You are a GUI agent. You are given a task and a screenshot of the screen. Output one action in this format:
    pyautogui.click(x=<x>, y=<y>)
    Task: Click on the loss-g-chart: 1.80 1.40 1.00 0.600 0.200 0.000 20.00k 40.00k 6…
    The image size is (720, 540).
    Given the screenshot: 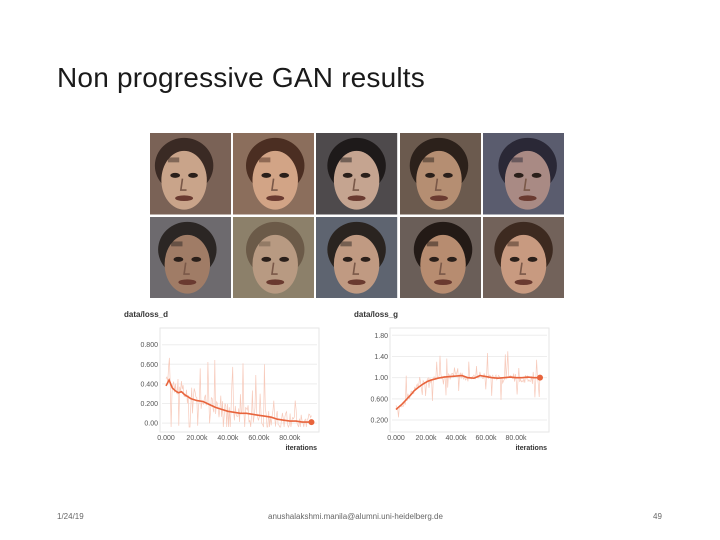 What is the action you would take?
    pyautogui.click(x=460, y=389)
    